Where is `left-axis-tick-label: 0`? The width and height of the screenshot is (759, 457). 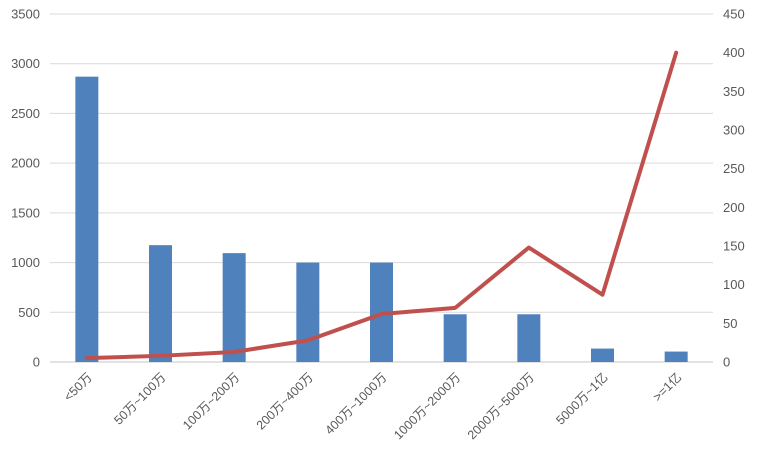 left-axis-tick-label: 0 is located at coordinates (36, 362).